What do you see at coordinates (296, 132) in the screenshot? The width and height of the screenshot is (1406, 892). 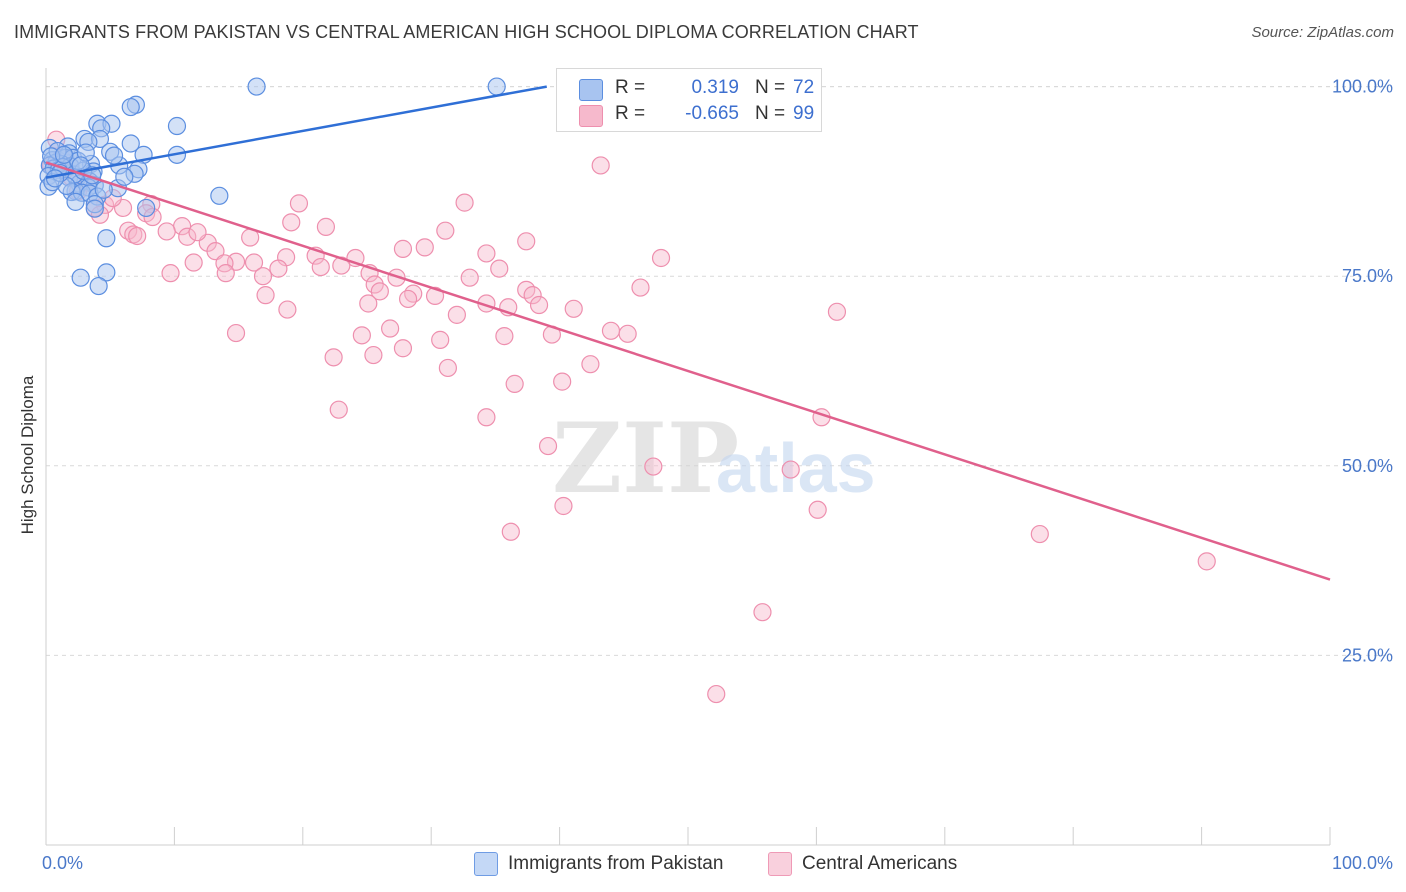 I see `trend-line-pakistan` at bounding box center [296, 132].